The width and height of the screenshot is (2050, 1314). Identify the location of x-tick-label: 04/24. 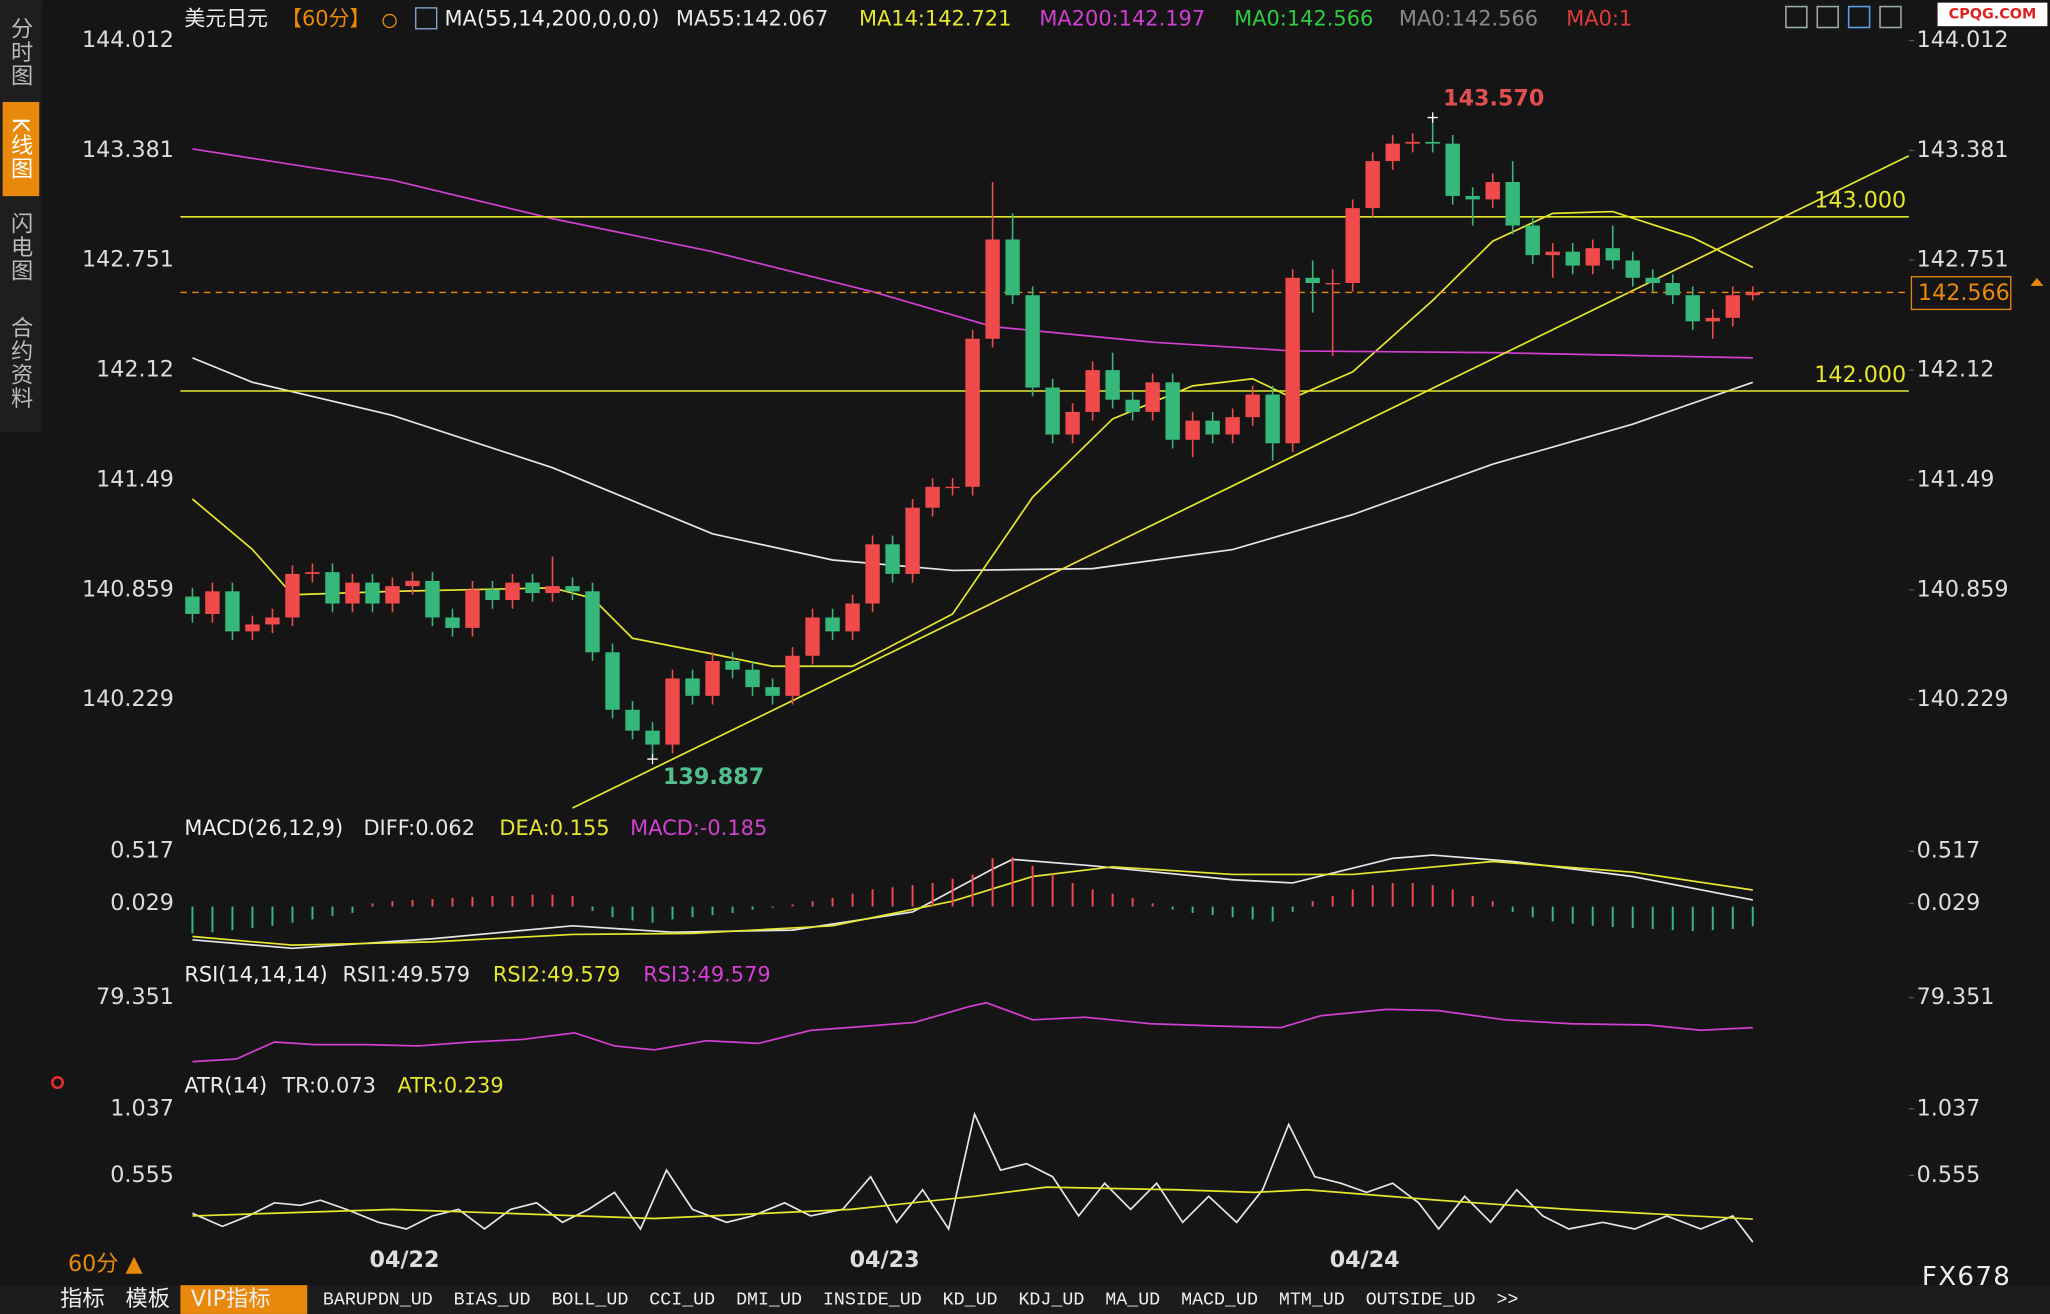
(1365, 1260).